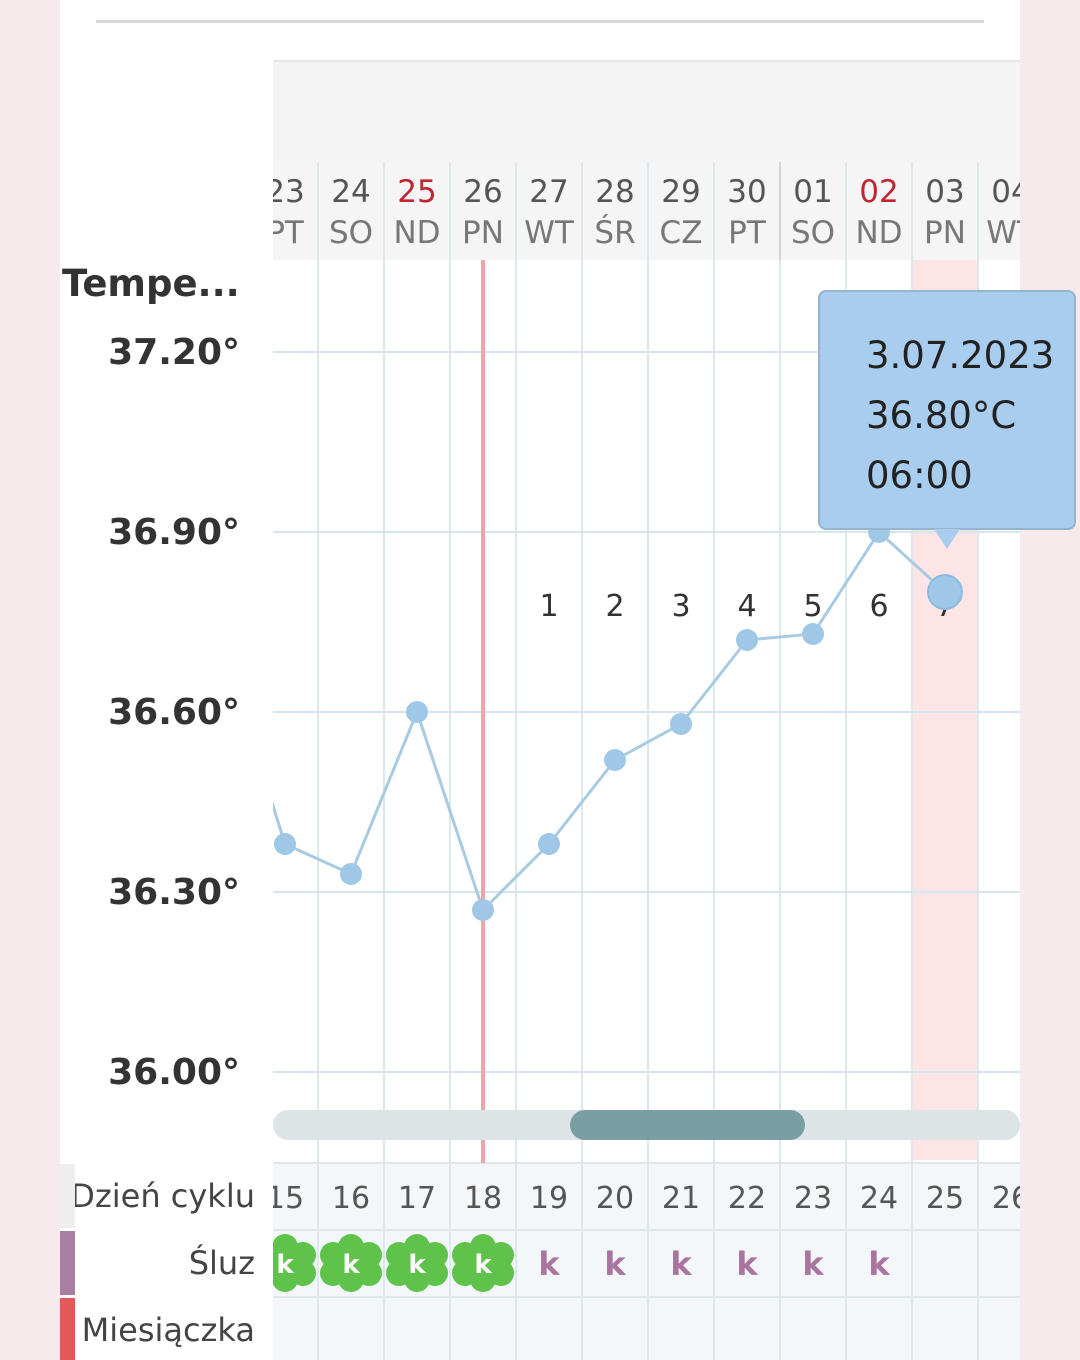 This screenshot has width=1080, height=1360. I want to click on tooltip-temperature: 36.80°C, so click(941, 415).